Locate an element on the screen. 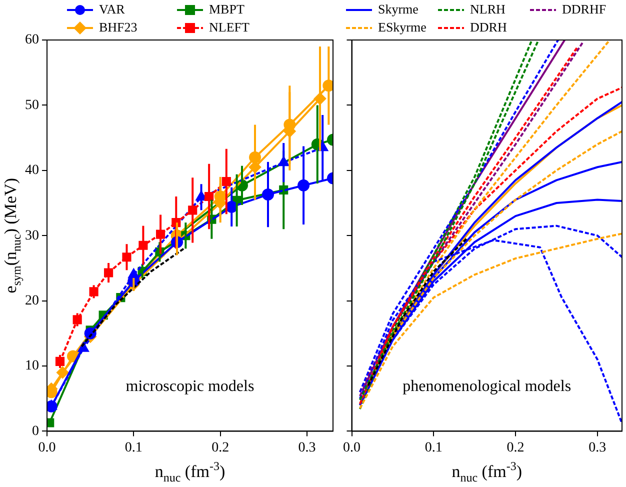  y-tick-label: 10 is located at coordinates (32, 366).